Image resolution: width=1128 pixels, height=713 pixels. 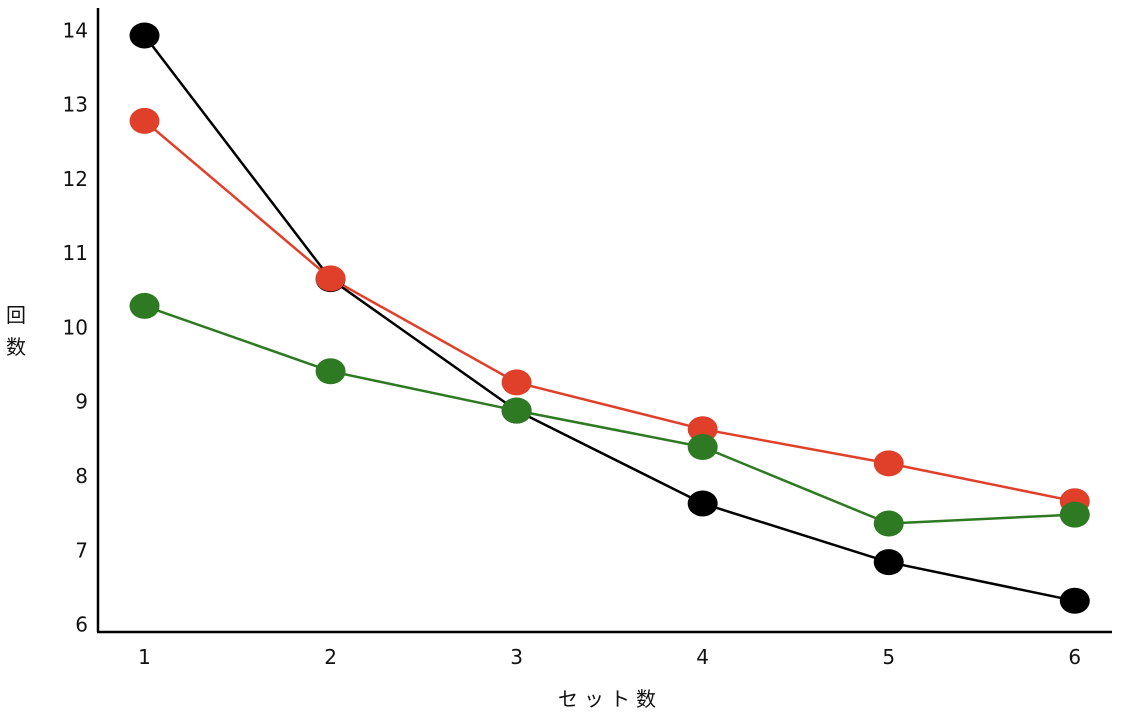 I want to click on y-tick-label: 14, so click(x=75, y=30).